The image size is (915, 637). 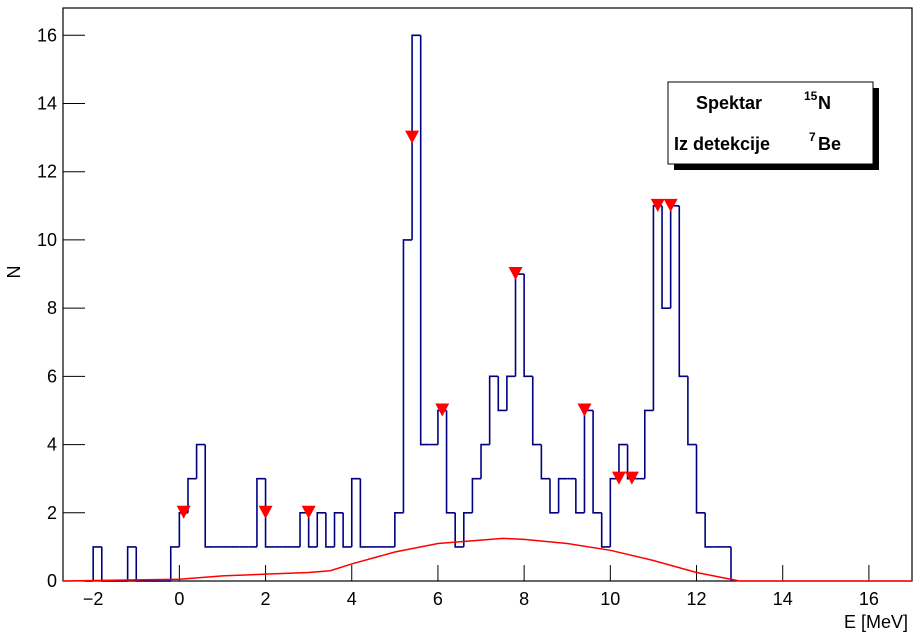 I want to click on y-tick-label: 2, so click(x=52, y=513).